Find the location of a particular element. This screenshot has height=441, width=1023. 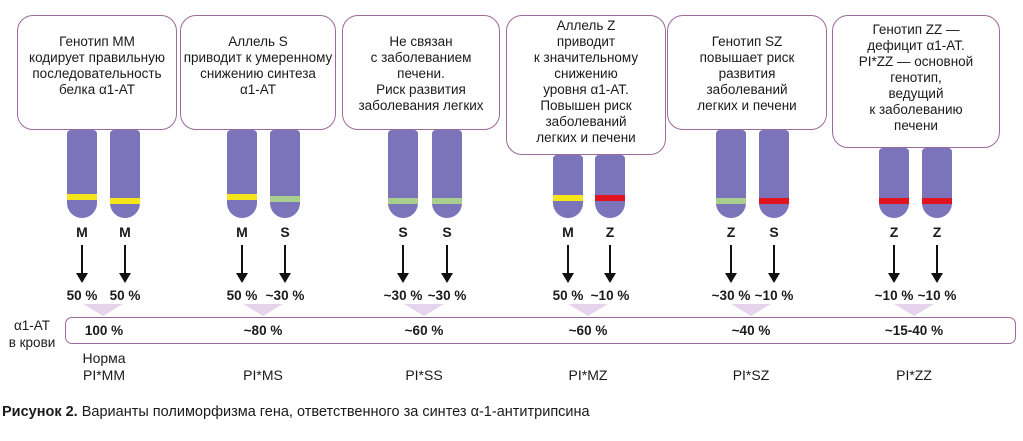

blood-level: 100 % is located at coordinates (104, 330).